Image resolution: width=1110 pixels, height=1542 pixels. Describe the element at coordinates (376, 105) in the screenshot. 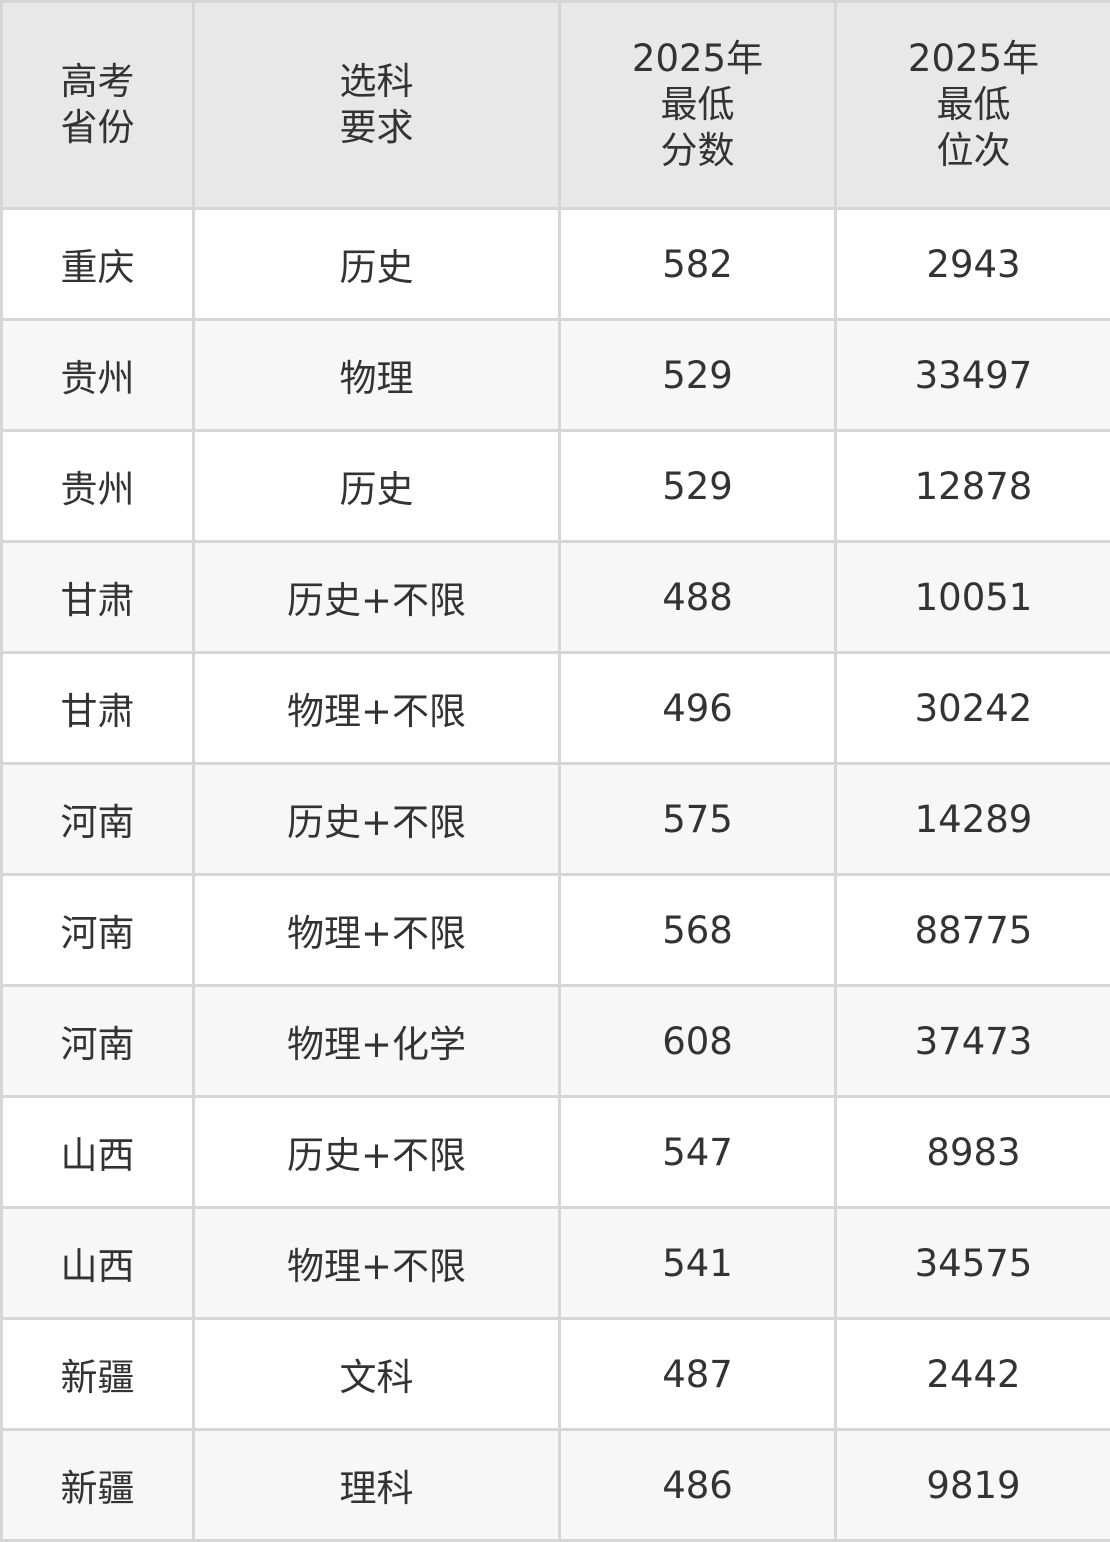

I see `header-cell: 选科 要求` at that location.